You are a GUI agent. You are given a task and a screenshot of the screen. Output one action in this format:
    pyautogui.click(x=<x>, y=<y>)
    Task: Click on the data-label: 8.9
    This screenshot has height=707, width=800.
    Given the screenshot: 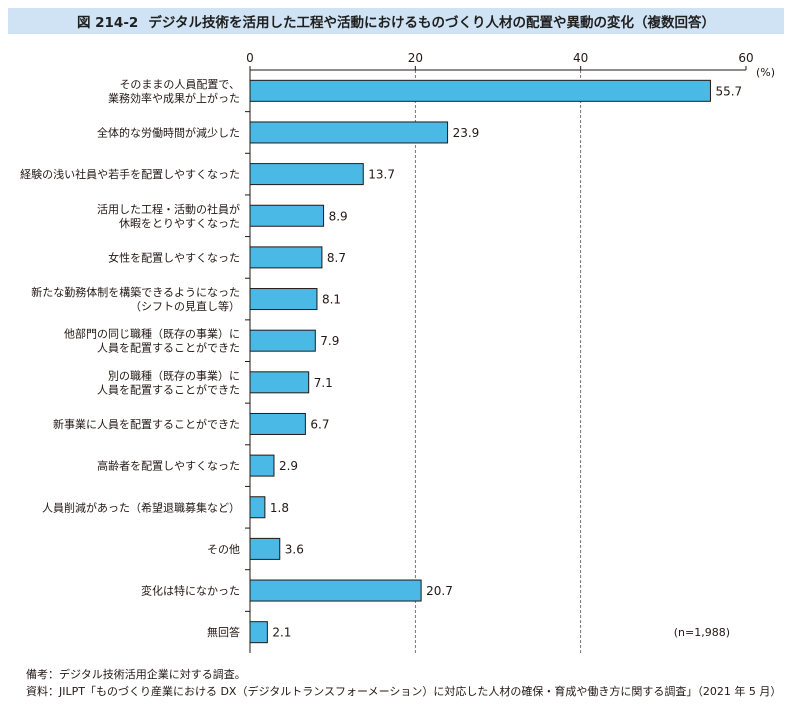 What is the action you would take?
    pyautogui.click(x=338, y=216)
    